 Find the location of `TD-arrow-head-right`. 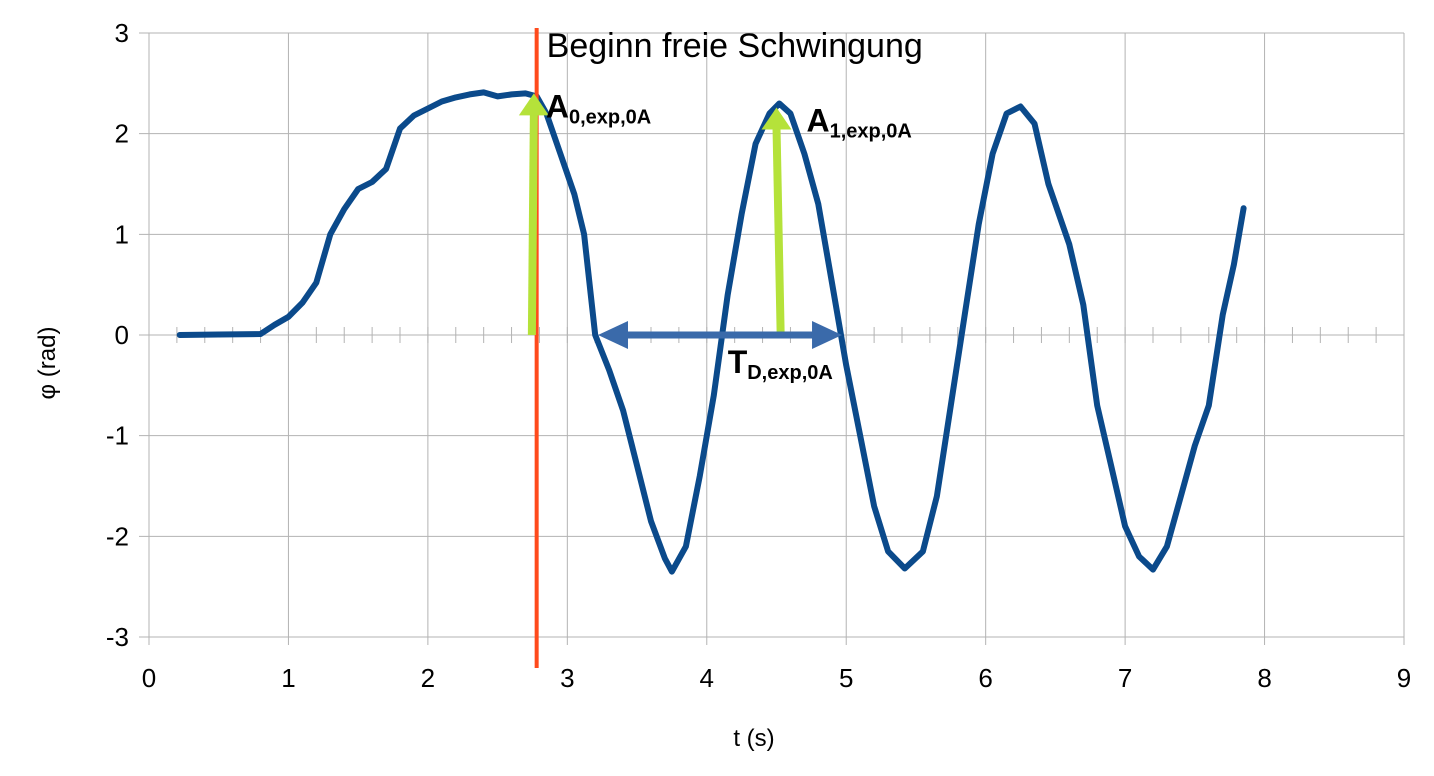

TD-arrow-head-right is located at coordinates (827, 335).